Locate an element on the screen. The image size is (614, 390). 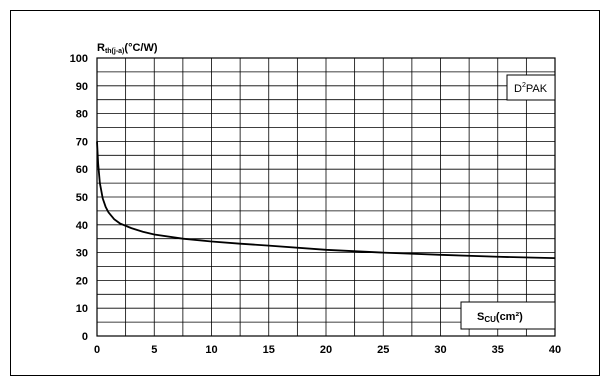
y-tick-label: 20 is located at coordinates (82, 281).